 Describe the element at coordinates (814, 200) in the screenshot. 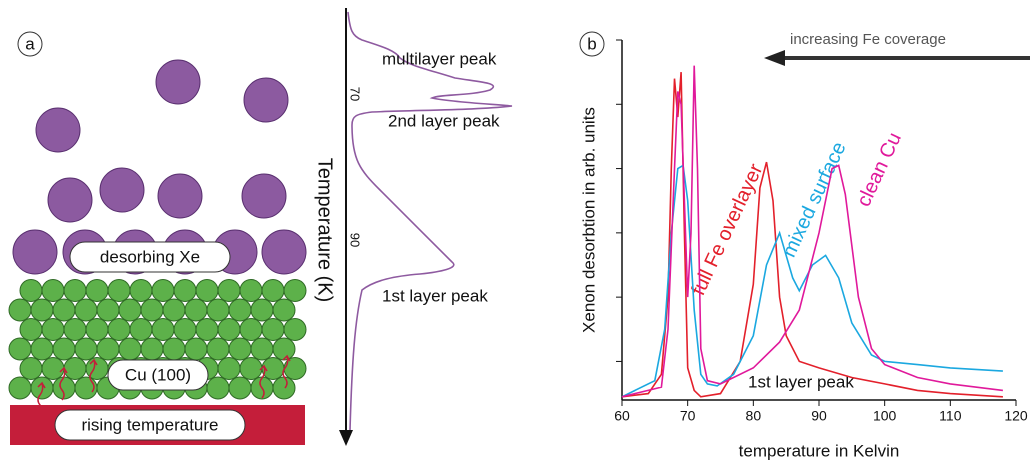

I see `series-label: mixed surface` at that location.